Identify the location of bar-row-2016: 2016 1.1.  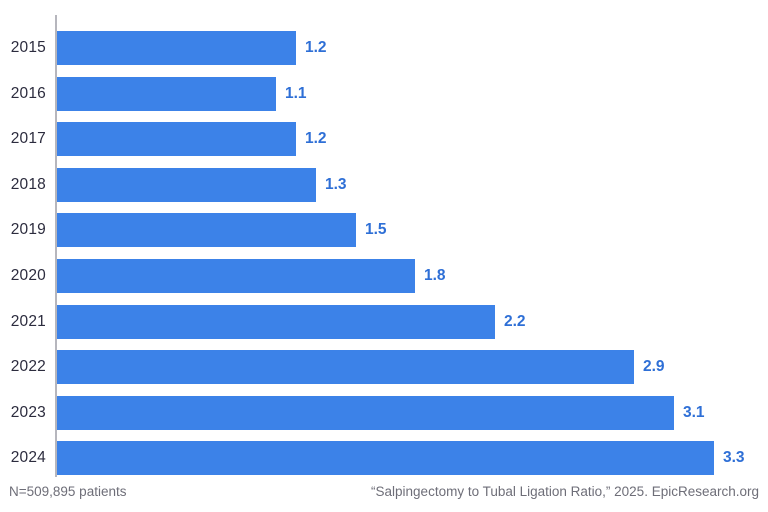
(384, 94).